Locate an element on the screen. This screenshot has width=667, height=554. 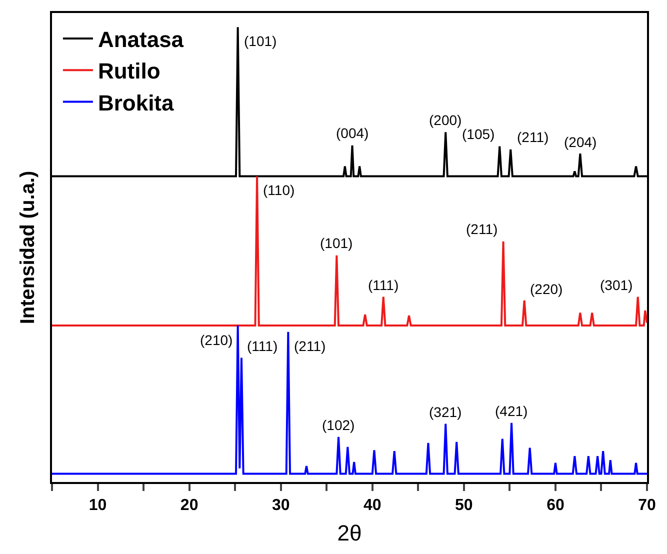
legend-label: Brokita is located at coordinates (136, 103).